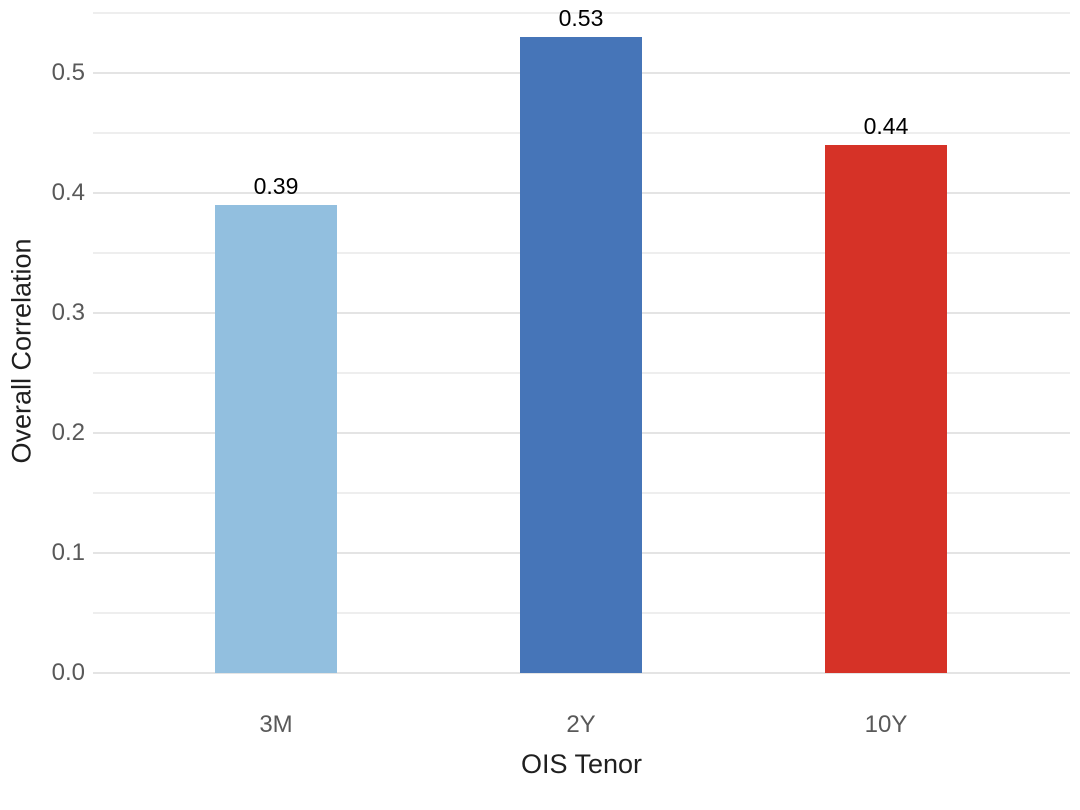 The width and height of the screenshot is (1080, 810). I want to click on y-tick-label: 0.3, so click(68, 312).